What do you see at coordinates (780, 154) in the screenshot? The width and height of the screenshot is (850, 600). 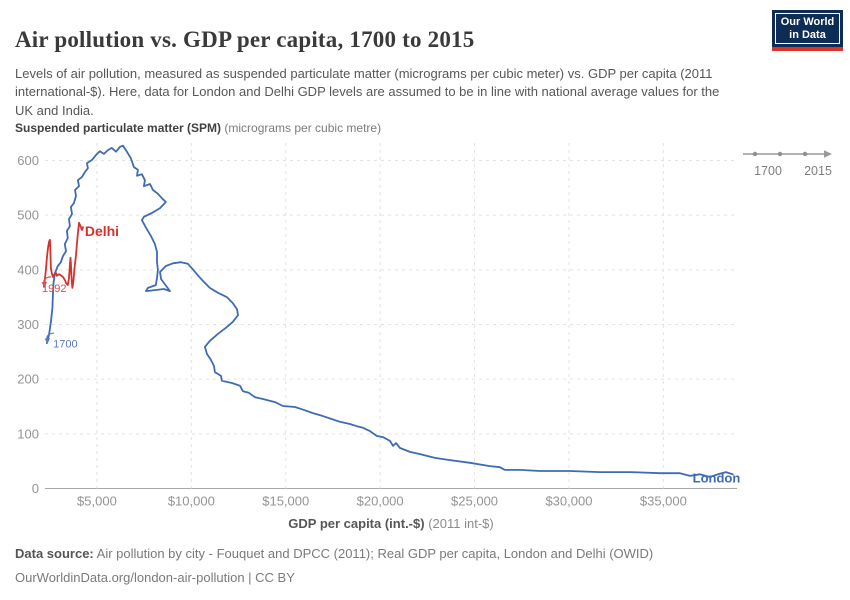 I see `timeline-dot-mid` at bounding box center [780, 154].